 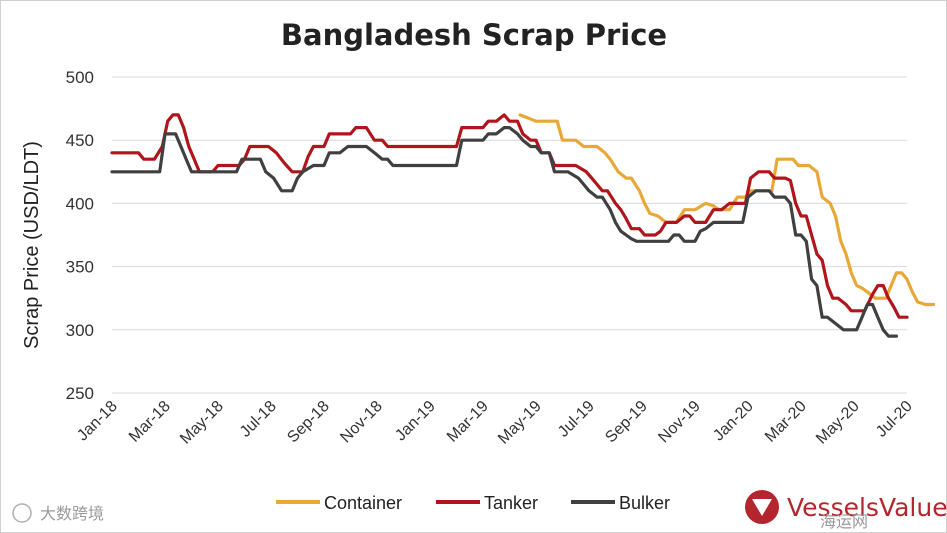 What do you see at coordinates (867, 507) in the screenshot?
I see `brand-name: VesselsValue` at bounding box center [867, 507].